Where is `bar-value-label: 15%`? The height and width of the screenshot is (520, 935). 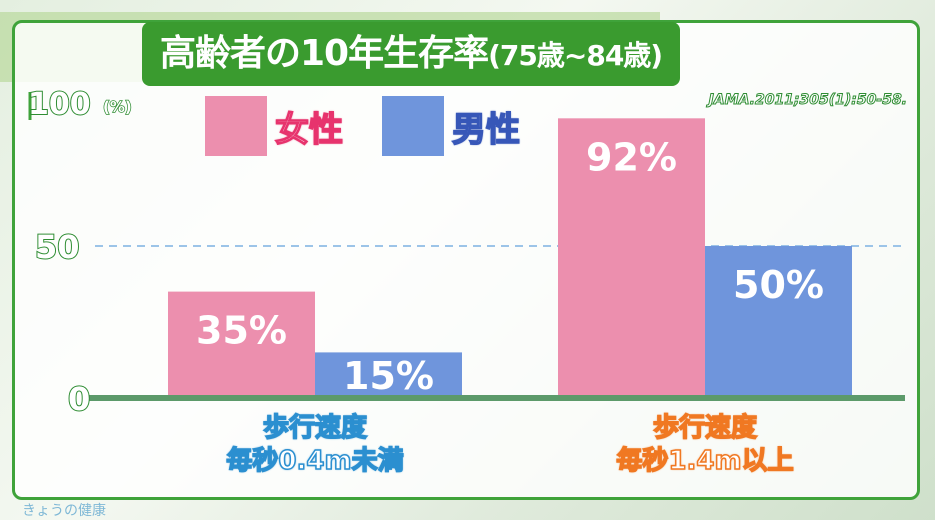
bar-value-label: 15% is located at coordinates (388, 376).